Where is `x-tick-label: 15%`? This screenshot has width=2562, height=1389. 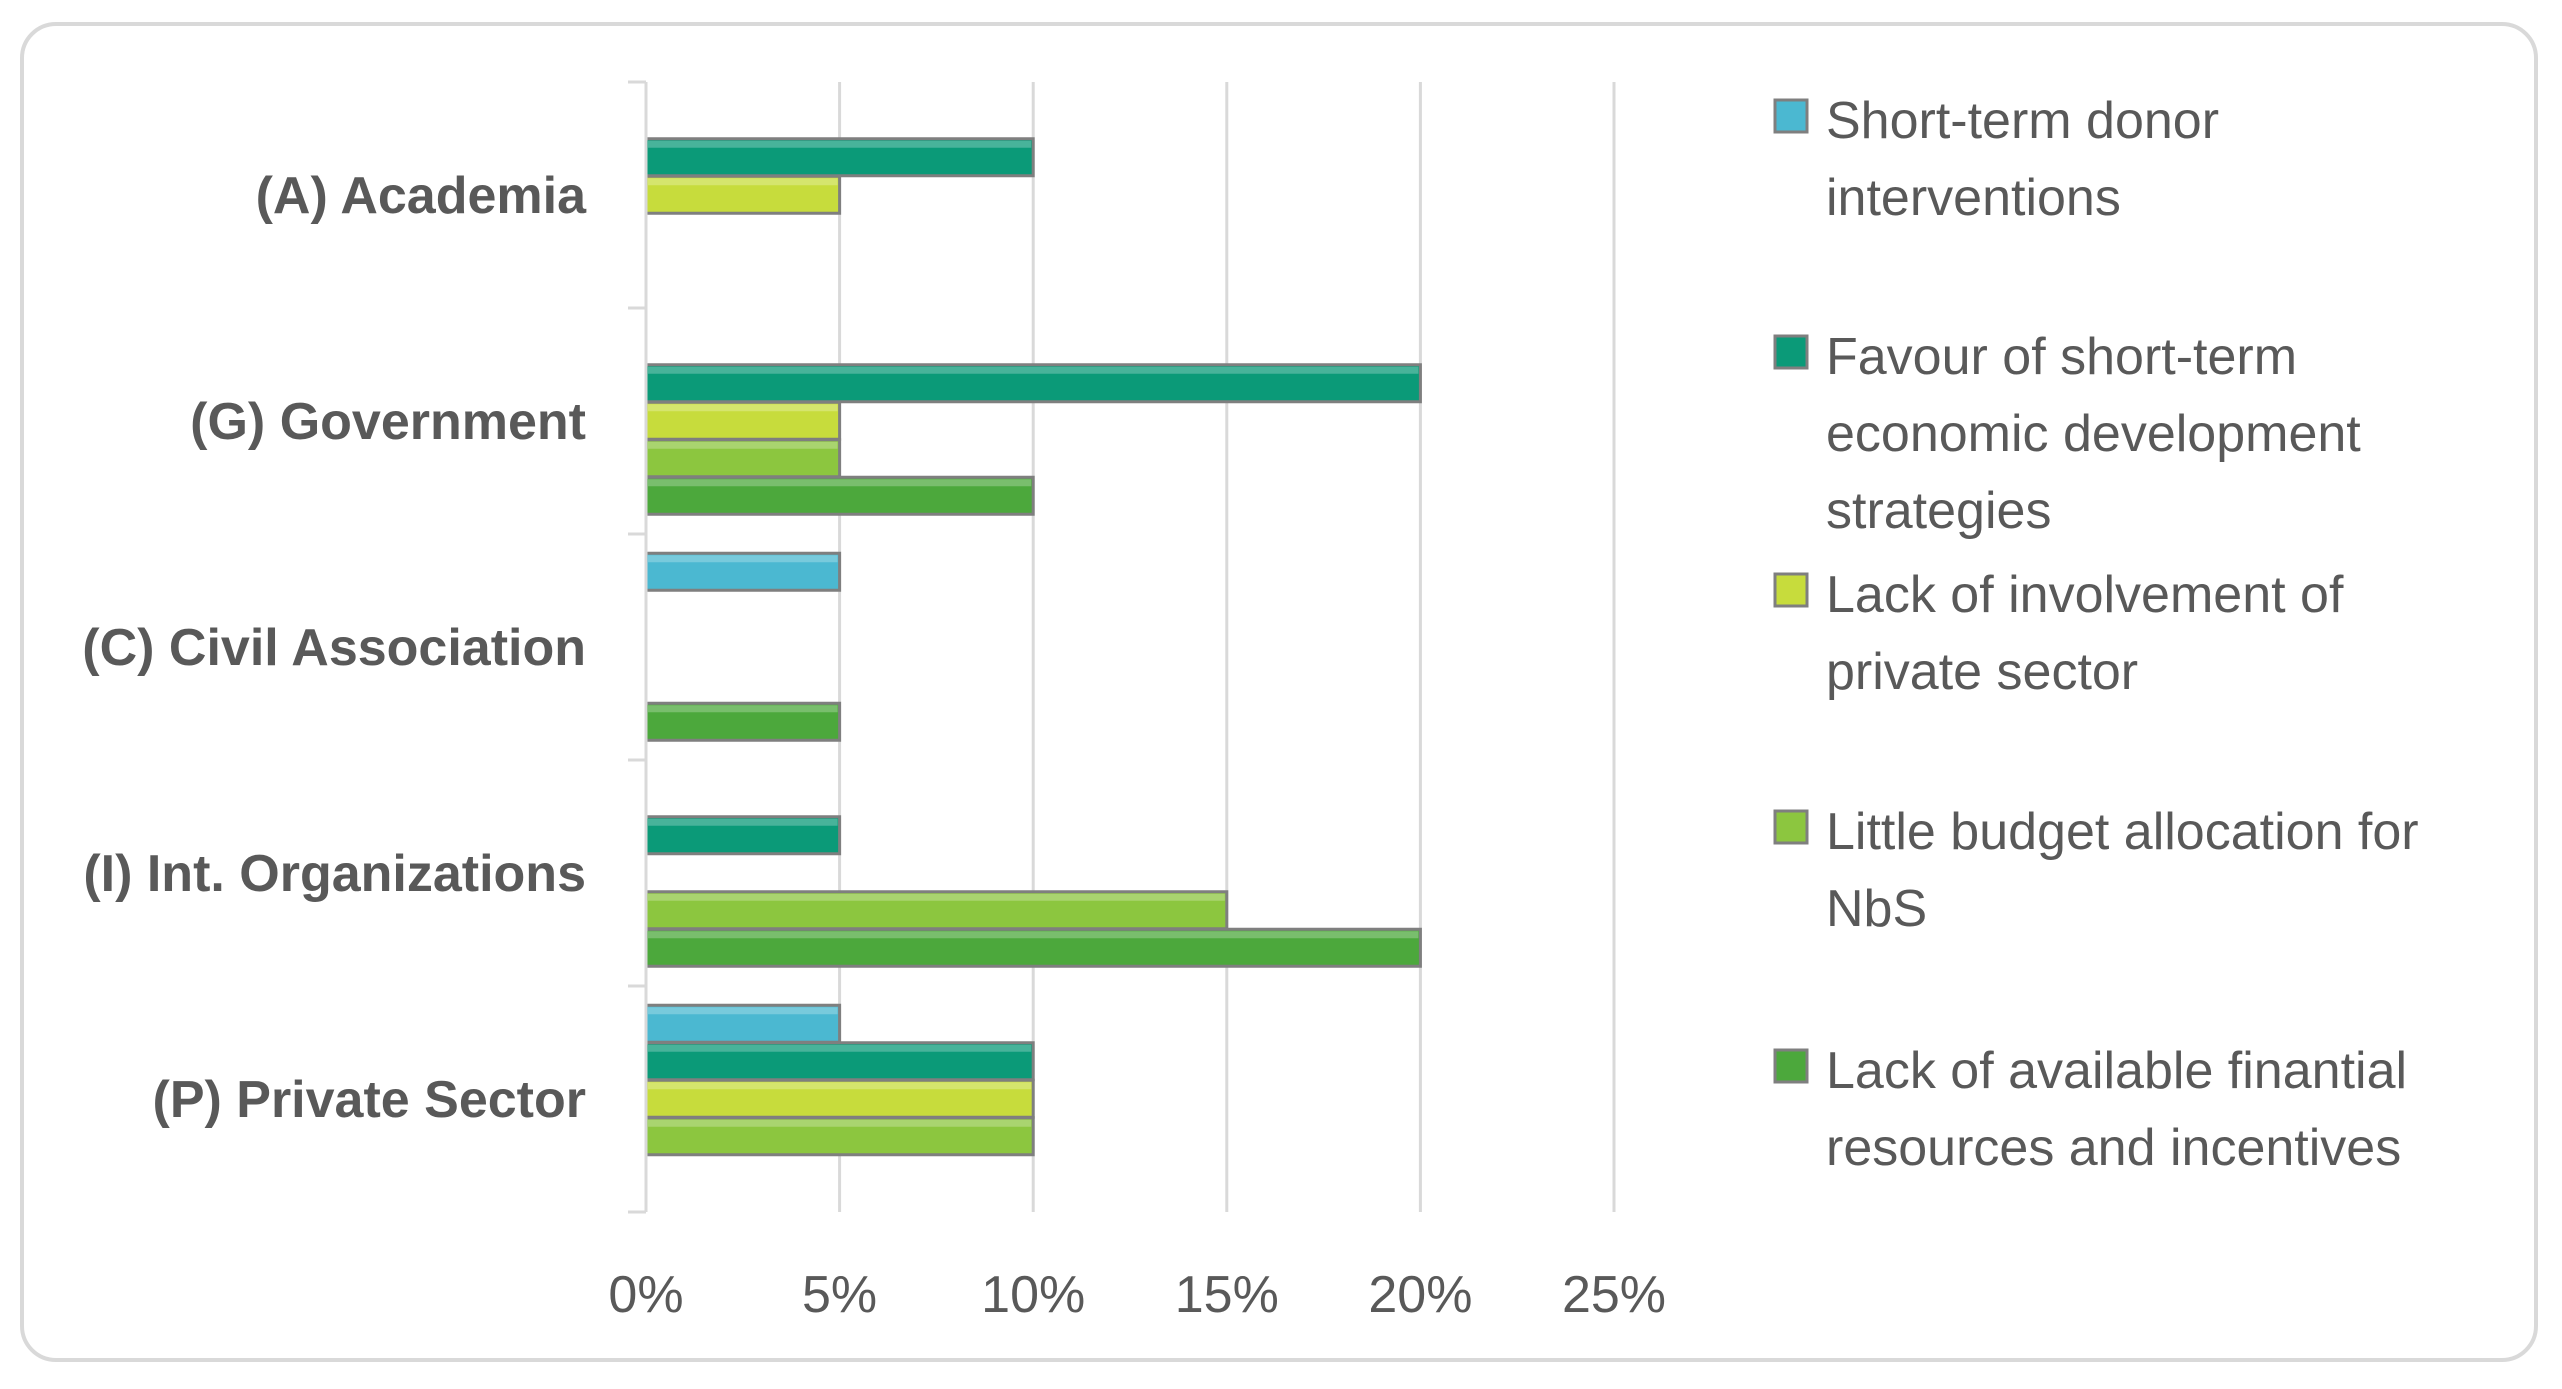
x-tick-label: 15% is located at coordinates (1227, 1295).